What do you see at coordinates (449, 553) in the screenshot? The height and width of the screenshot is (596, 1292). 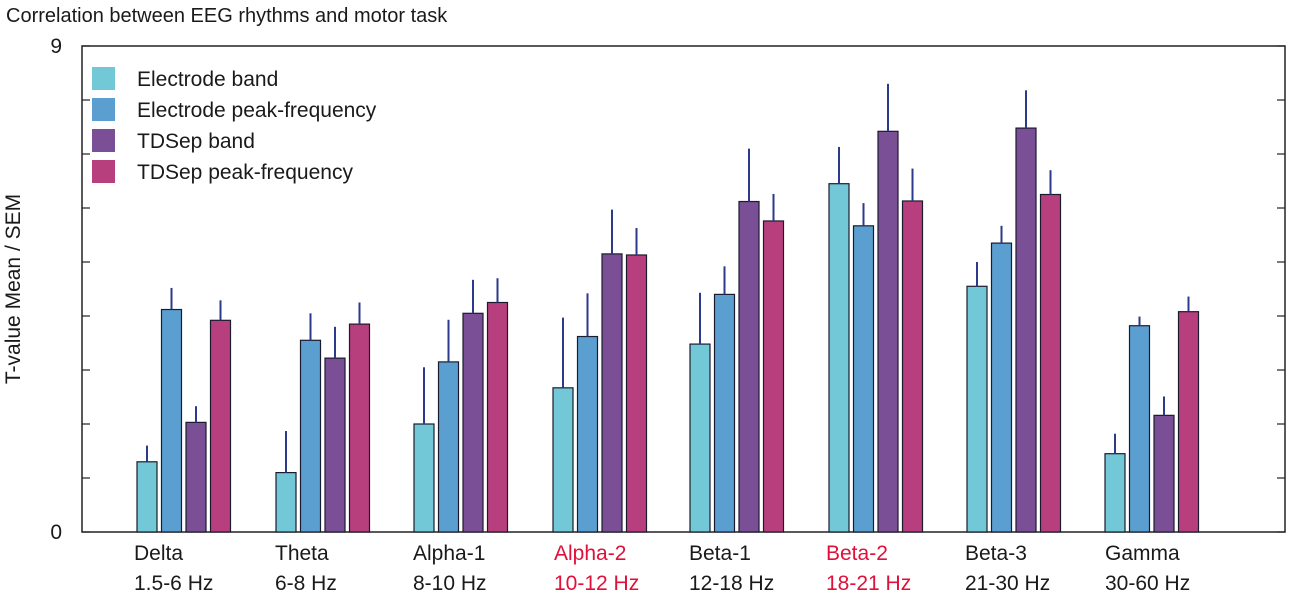 I see `category-label-alpha-1: Alpha-1` at bounding box center [449, 553].